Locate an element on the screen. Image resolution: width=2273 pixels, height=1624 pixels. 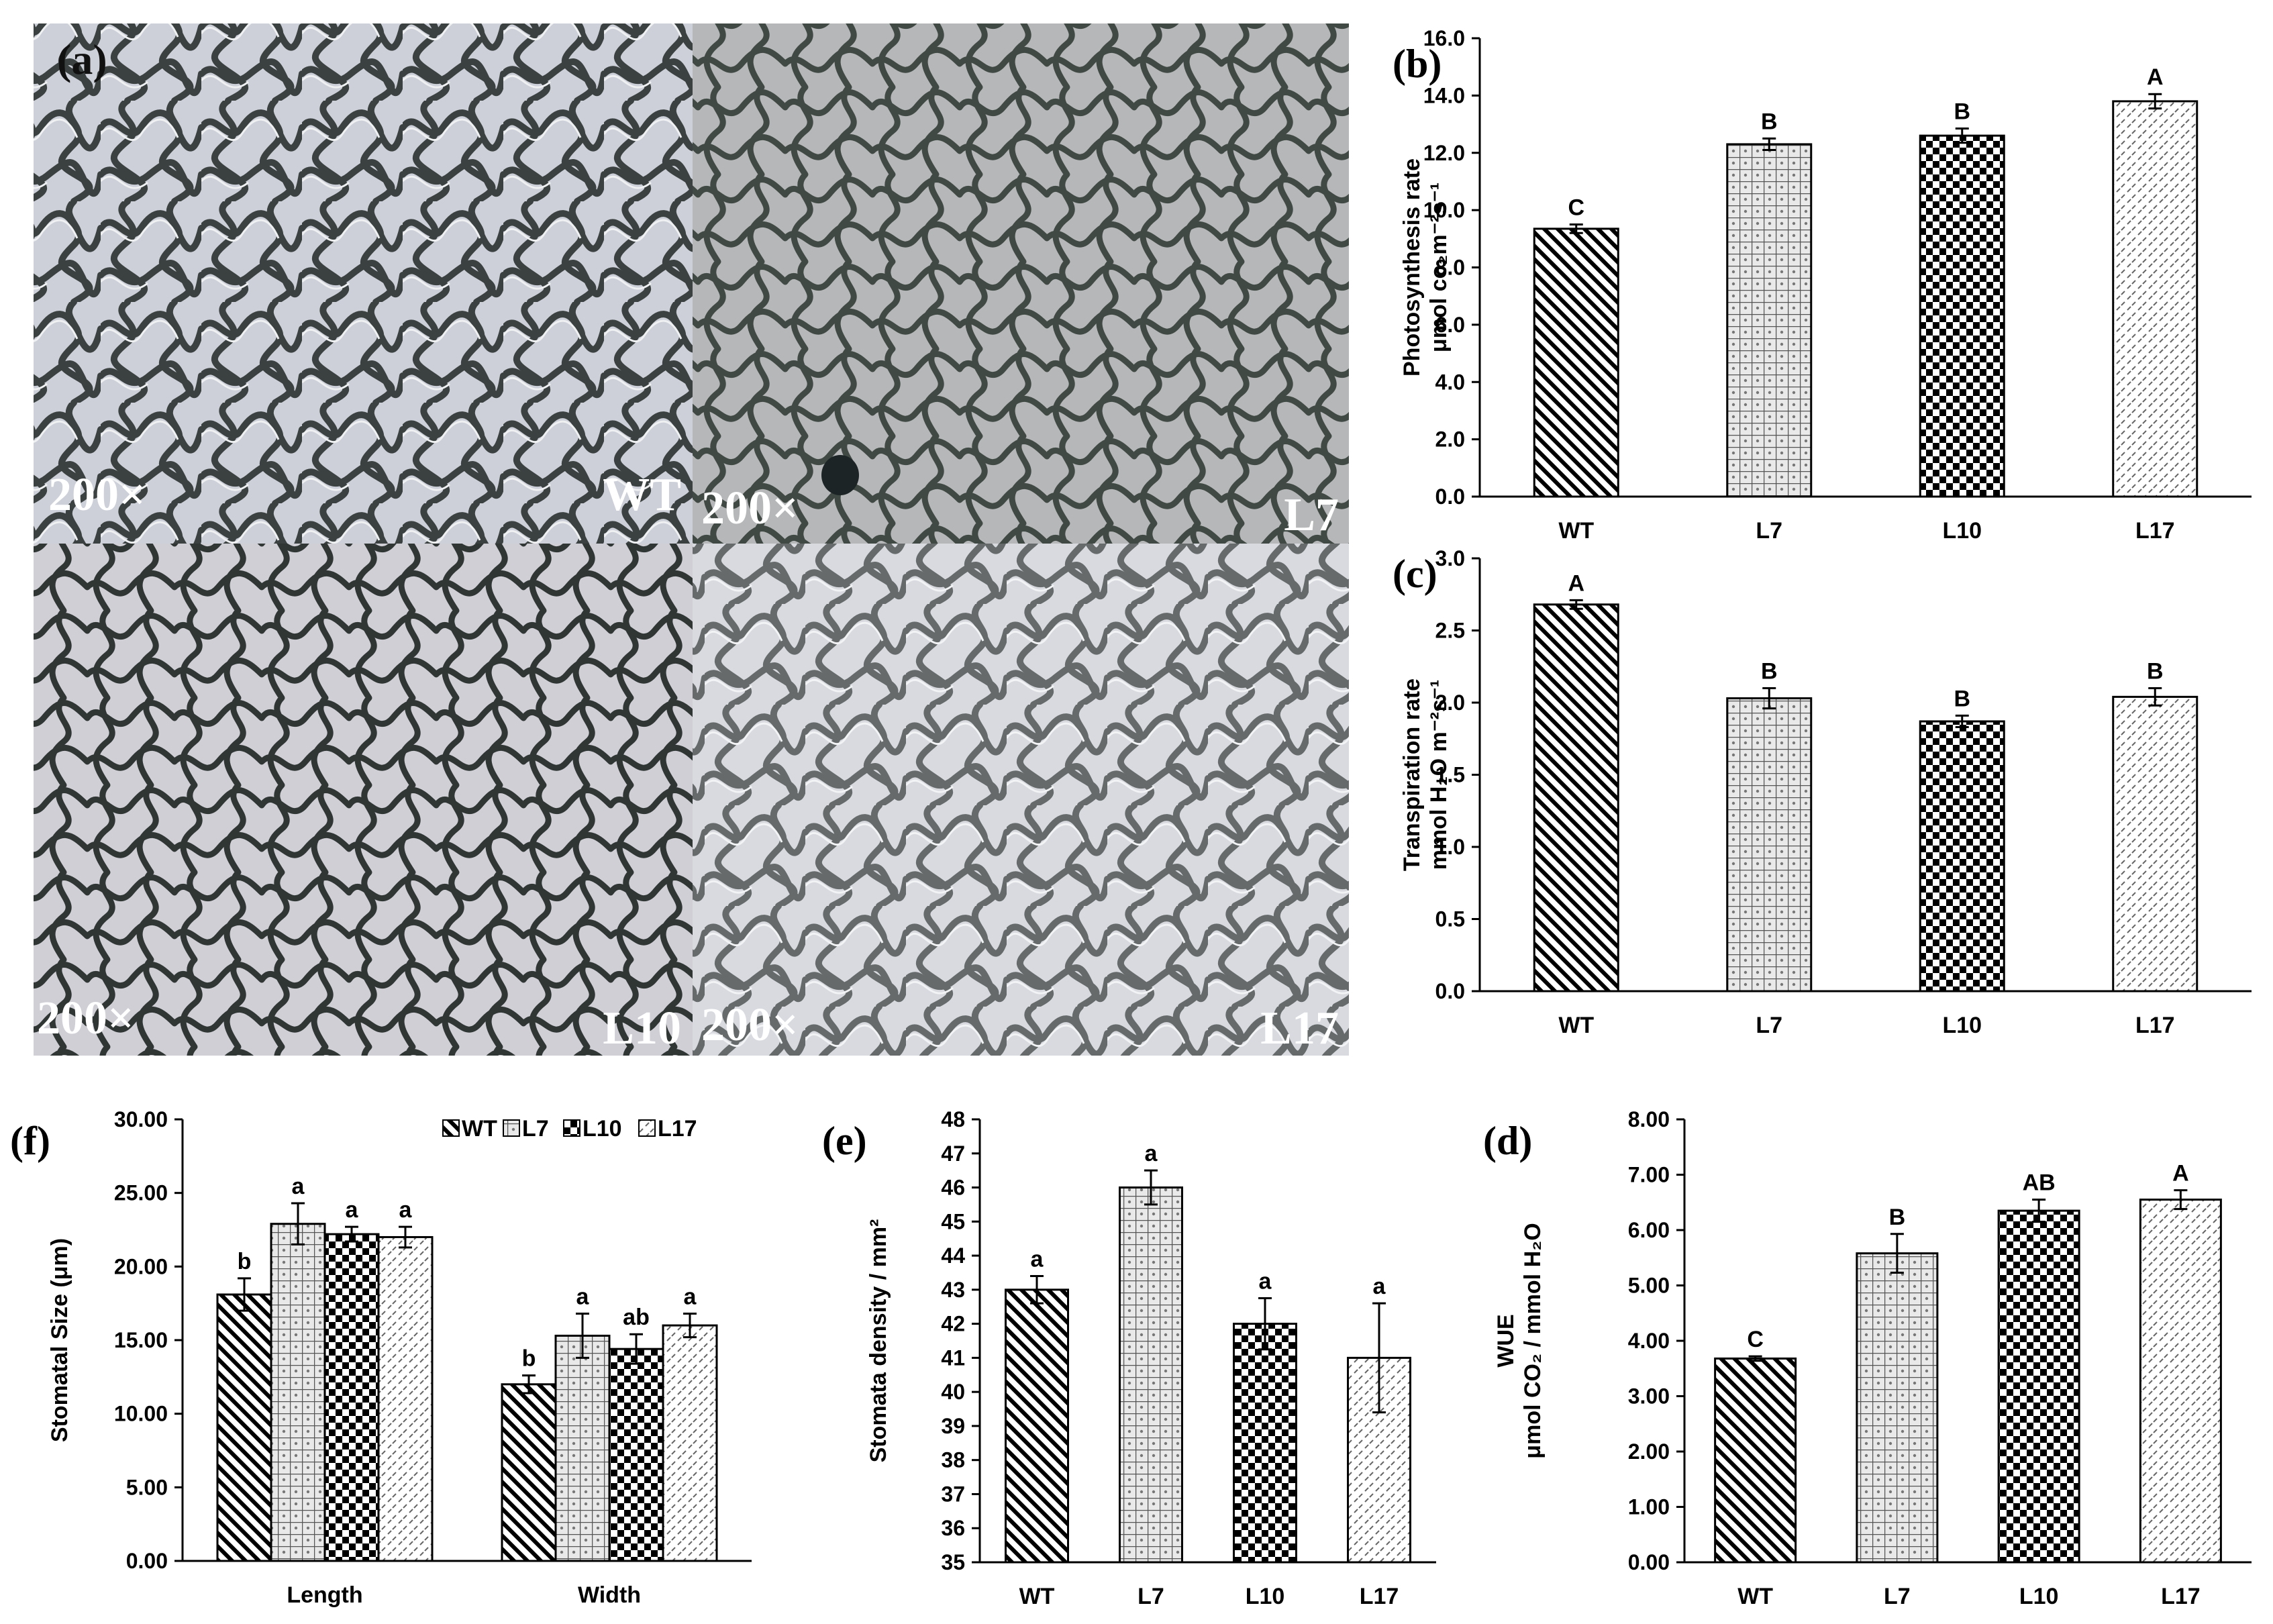
y-tick-label: 14.0 is located at coordinates (1444, 95).